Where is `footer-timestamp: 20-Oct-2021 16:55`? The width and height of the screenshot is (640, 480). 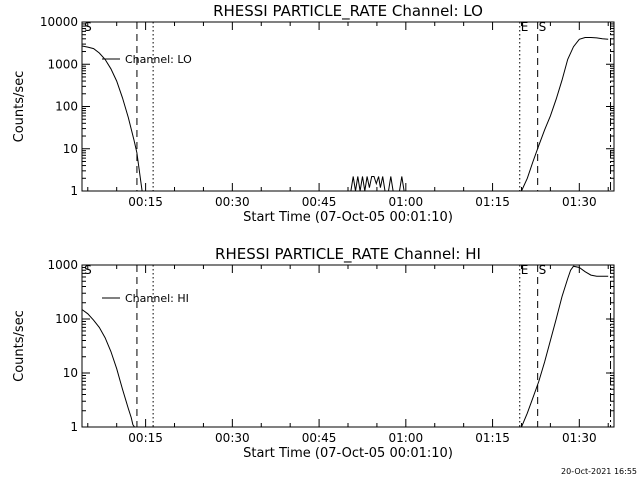 footer-timestamp: 20-Oct-2021 16:55 is located at coordinates (599, 471).